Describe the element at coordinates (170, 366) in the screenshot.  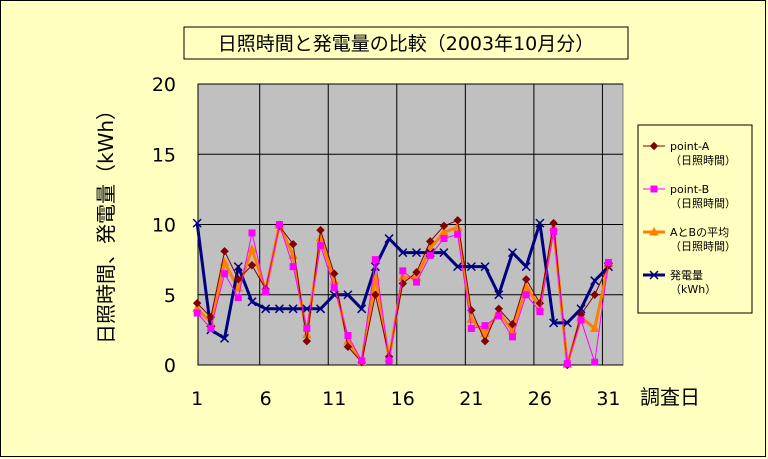
I see `y-tick-label: 0` at that location.